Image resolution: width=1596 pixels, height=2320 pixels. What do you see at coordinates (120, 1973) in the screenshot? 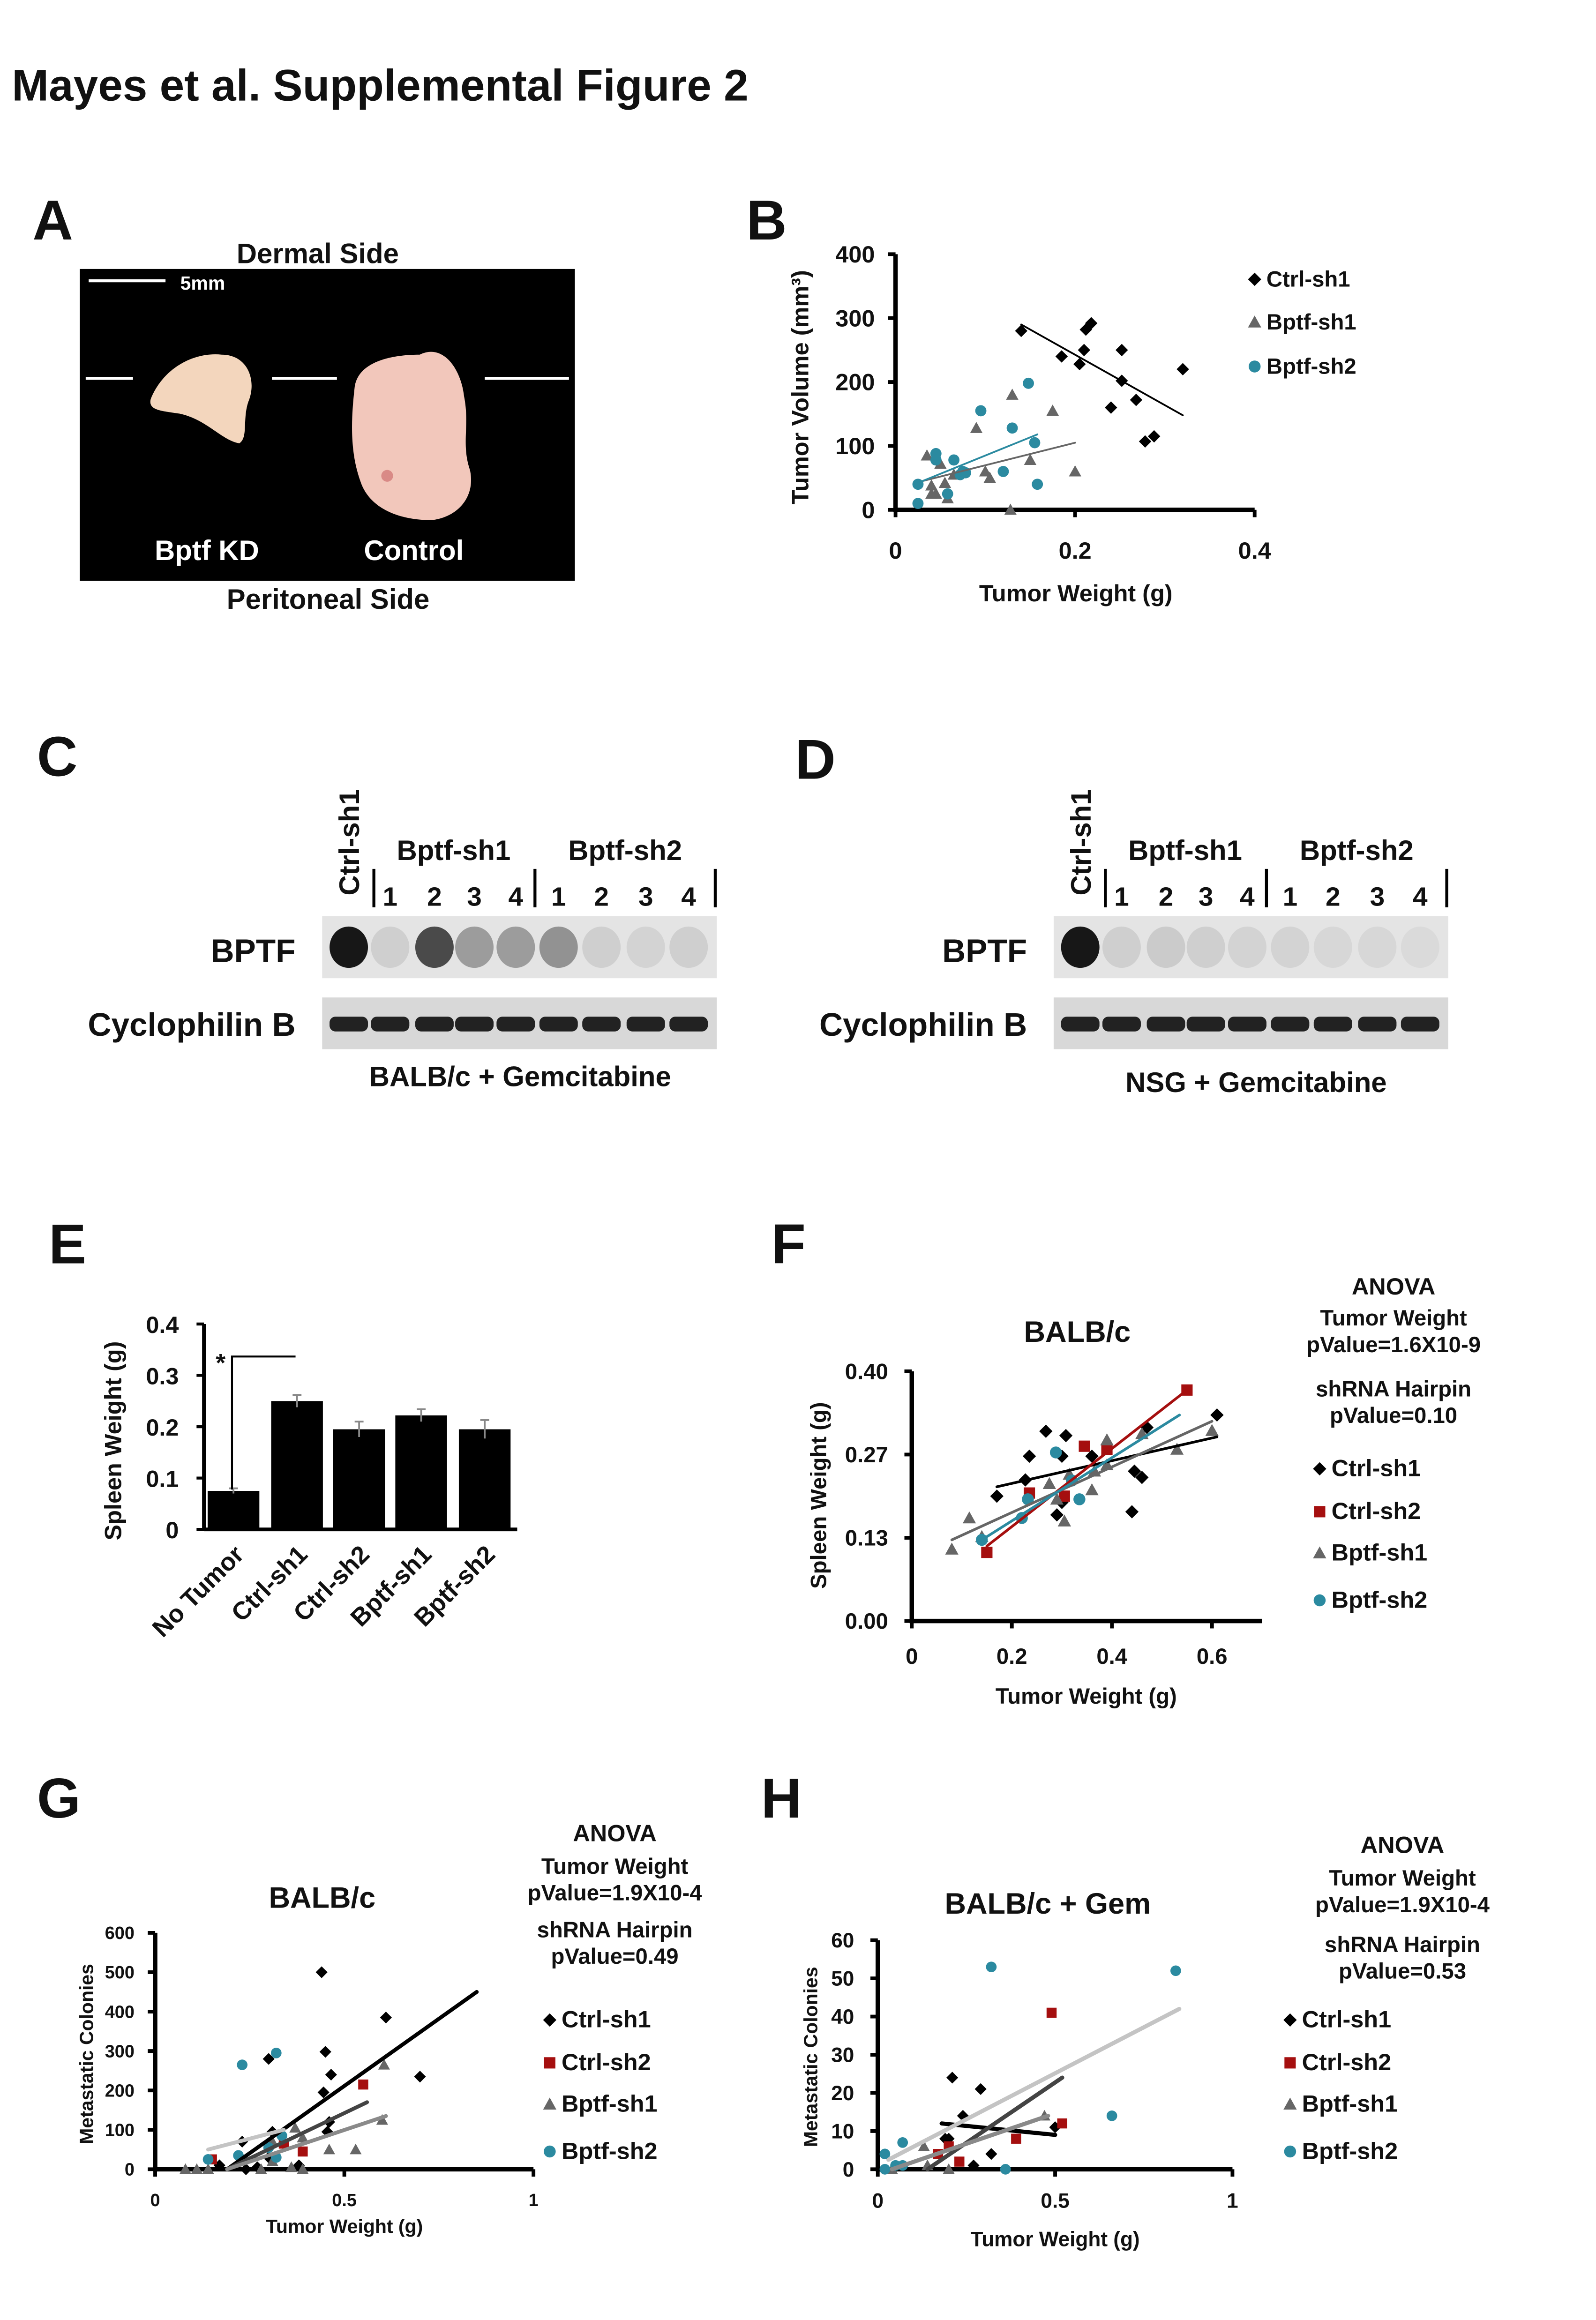
I see `y-tick-label: 500` at bounding box center [120, 1973].